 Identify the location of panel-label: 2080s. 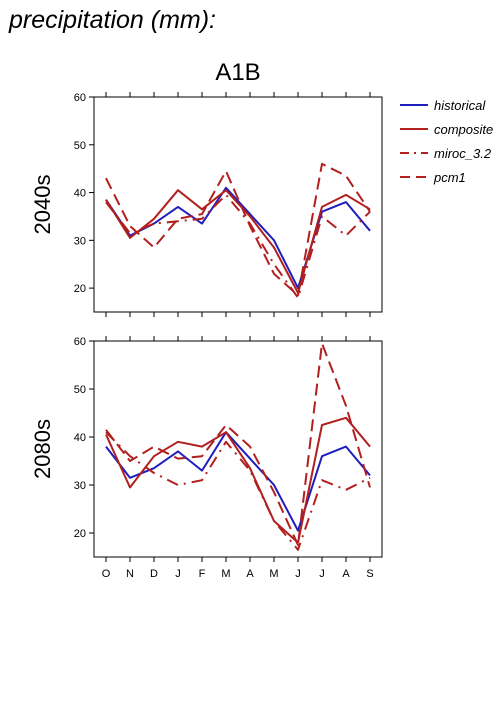
(42, 449).